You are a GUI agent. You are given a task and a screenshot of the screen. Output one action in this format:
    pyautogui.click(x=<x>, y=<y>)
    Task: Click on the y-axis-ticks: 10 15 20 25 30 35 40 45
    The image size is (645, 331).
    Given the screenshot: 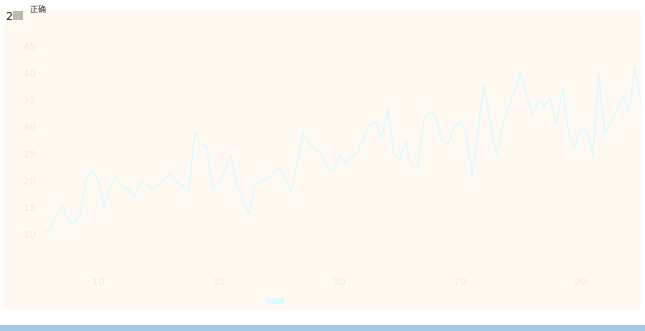 What is the action you would take?
    pyautogui.click(x=29, y=141)
    